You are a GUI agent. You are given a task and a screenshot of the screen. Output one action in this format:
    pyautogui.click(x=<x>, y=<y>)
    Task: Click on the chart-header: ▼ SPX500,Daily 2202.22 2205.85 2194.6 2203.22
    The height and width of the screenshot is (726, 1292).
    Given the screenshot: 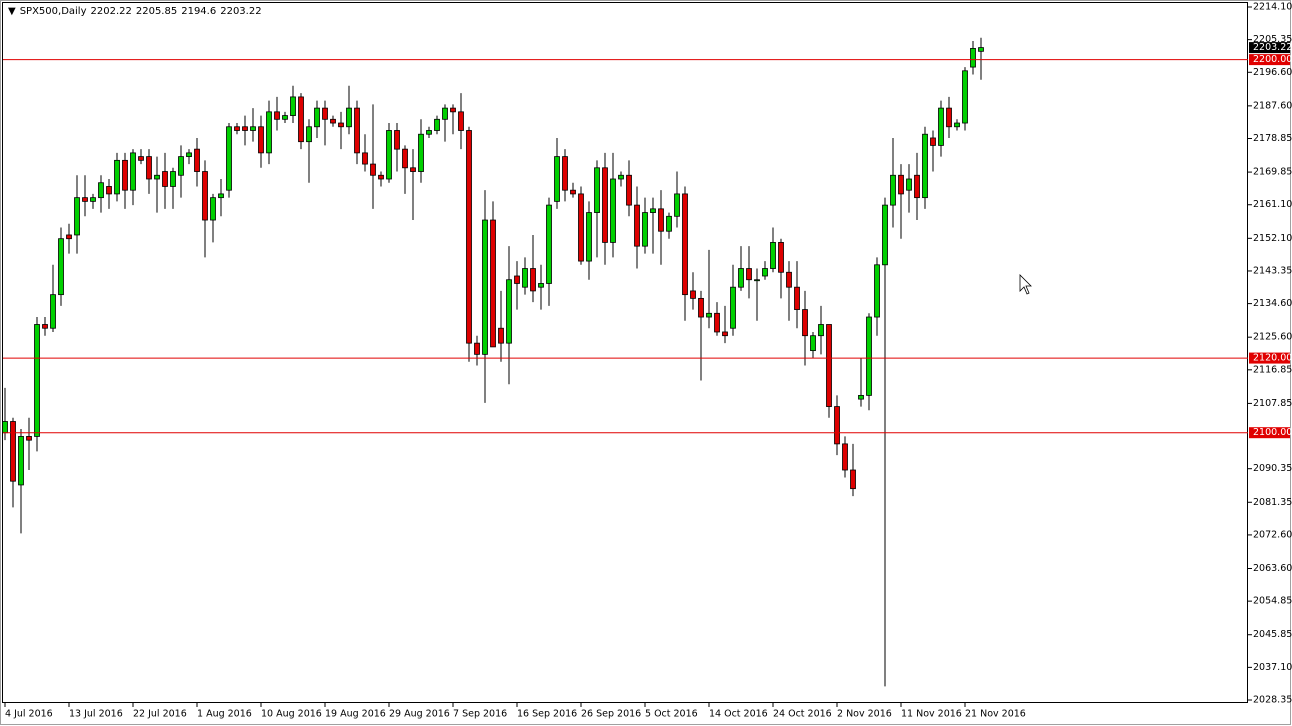 What is the action you would take?
    pyautogui.click(x=137, y=11)
    